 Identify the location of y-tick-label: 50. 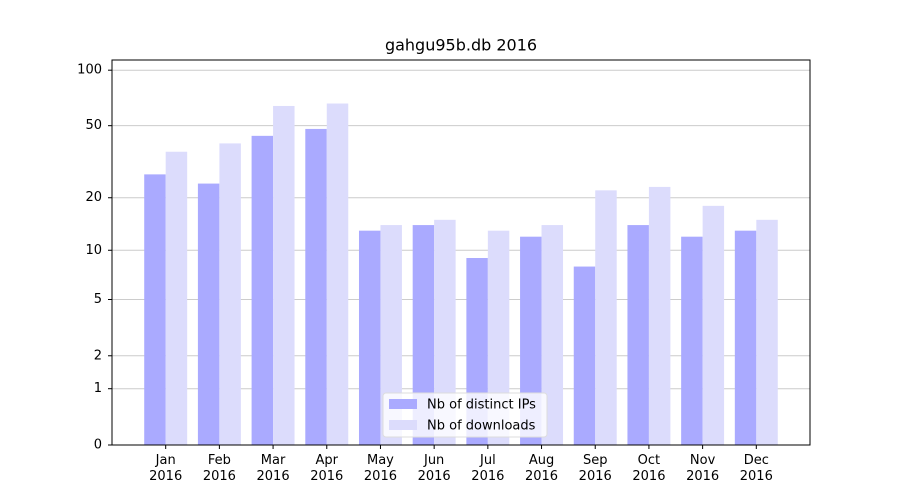
(93, 125).